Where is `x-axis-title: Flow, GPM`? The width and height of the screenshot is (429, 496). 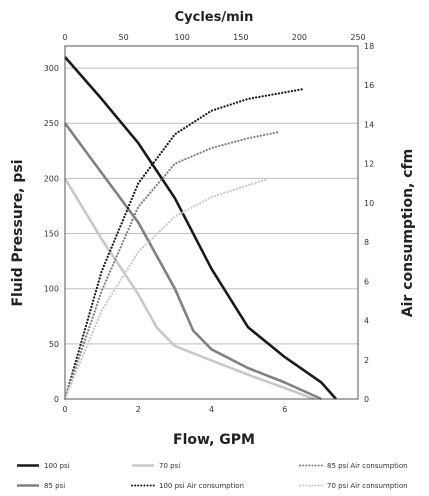
x-axis-title: Flow, GPM is located at coordinates (214, 440).